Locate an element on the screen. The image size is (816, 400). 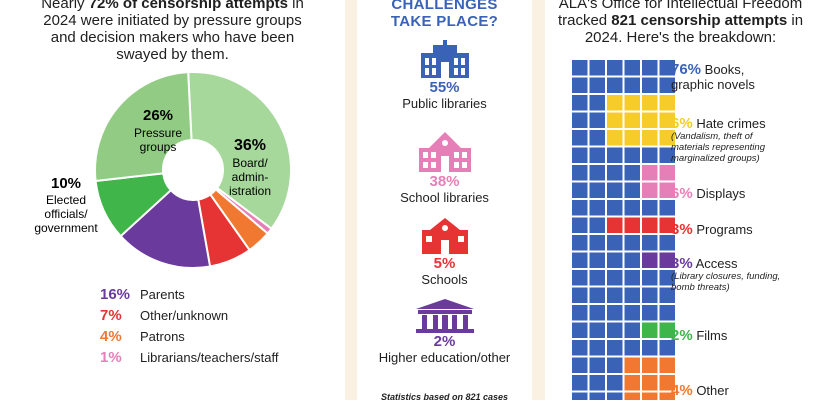
higher-education-icon is located at coordinates (444, 316).